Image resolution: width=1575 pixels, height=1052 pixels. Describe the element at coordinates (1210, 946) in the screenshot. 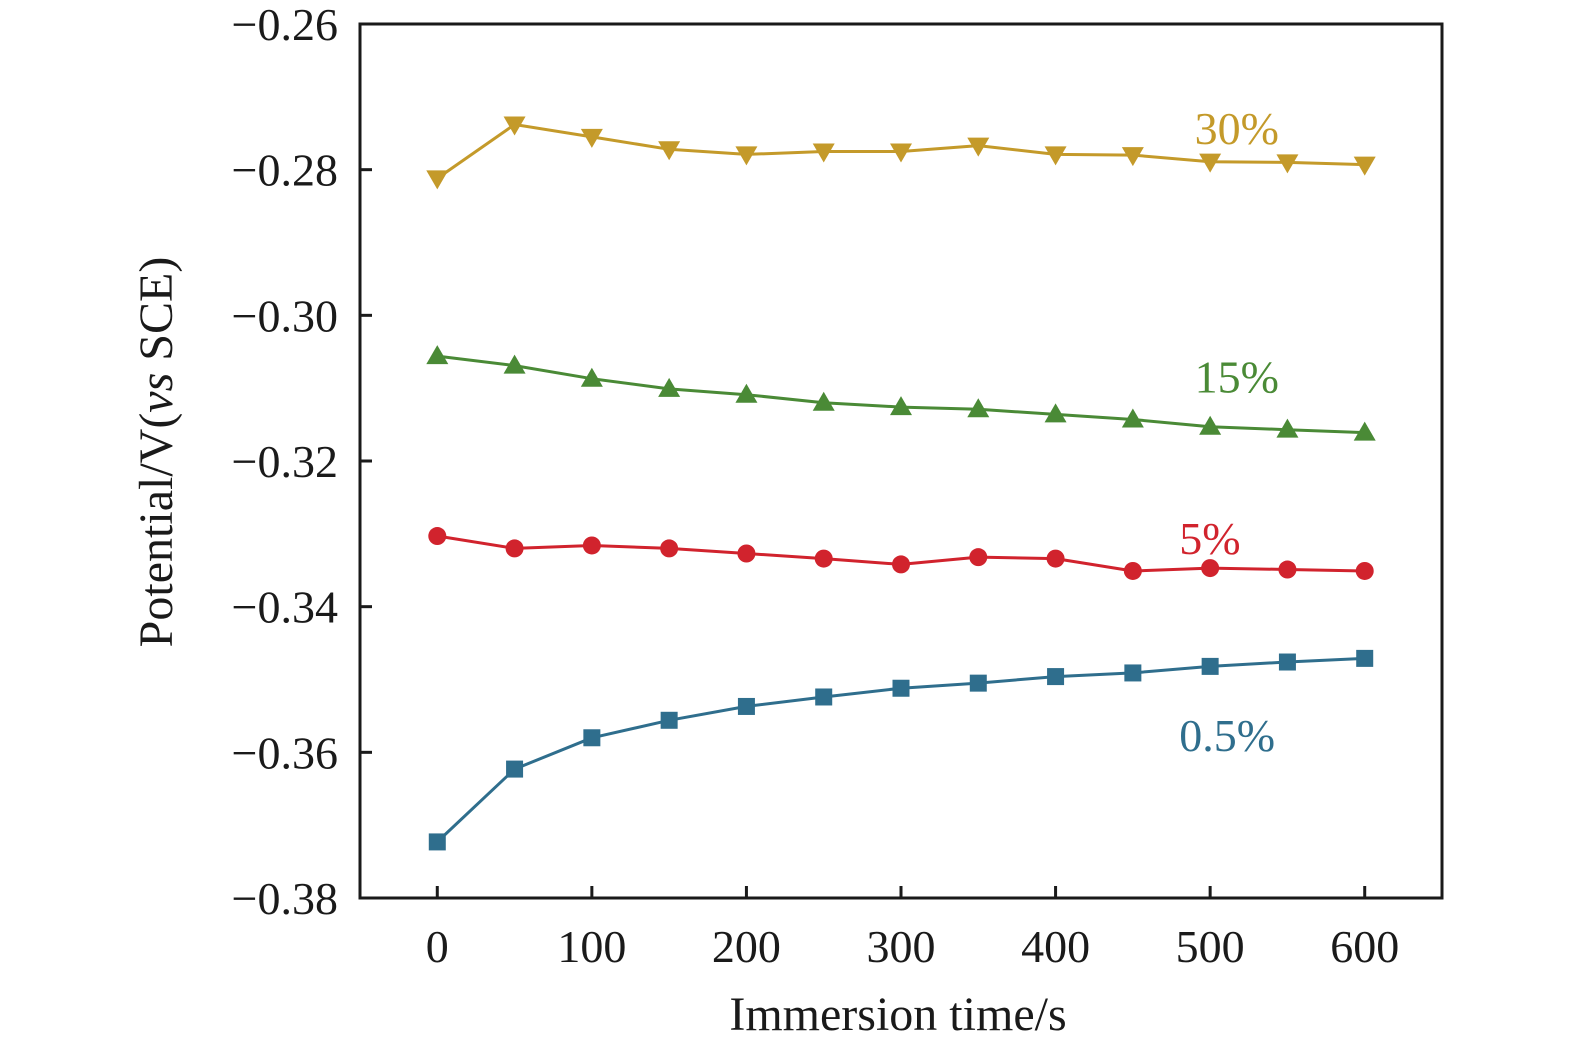

I see `x-tick-label: 500` at that location.